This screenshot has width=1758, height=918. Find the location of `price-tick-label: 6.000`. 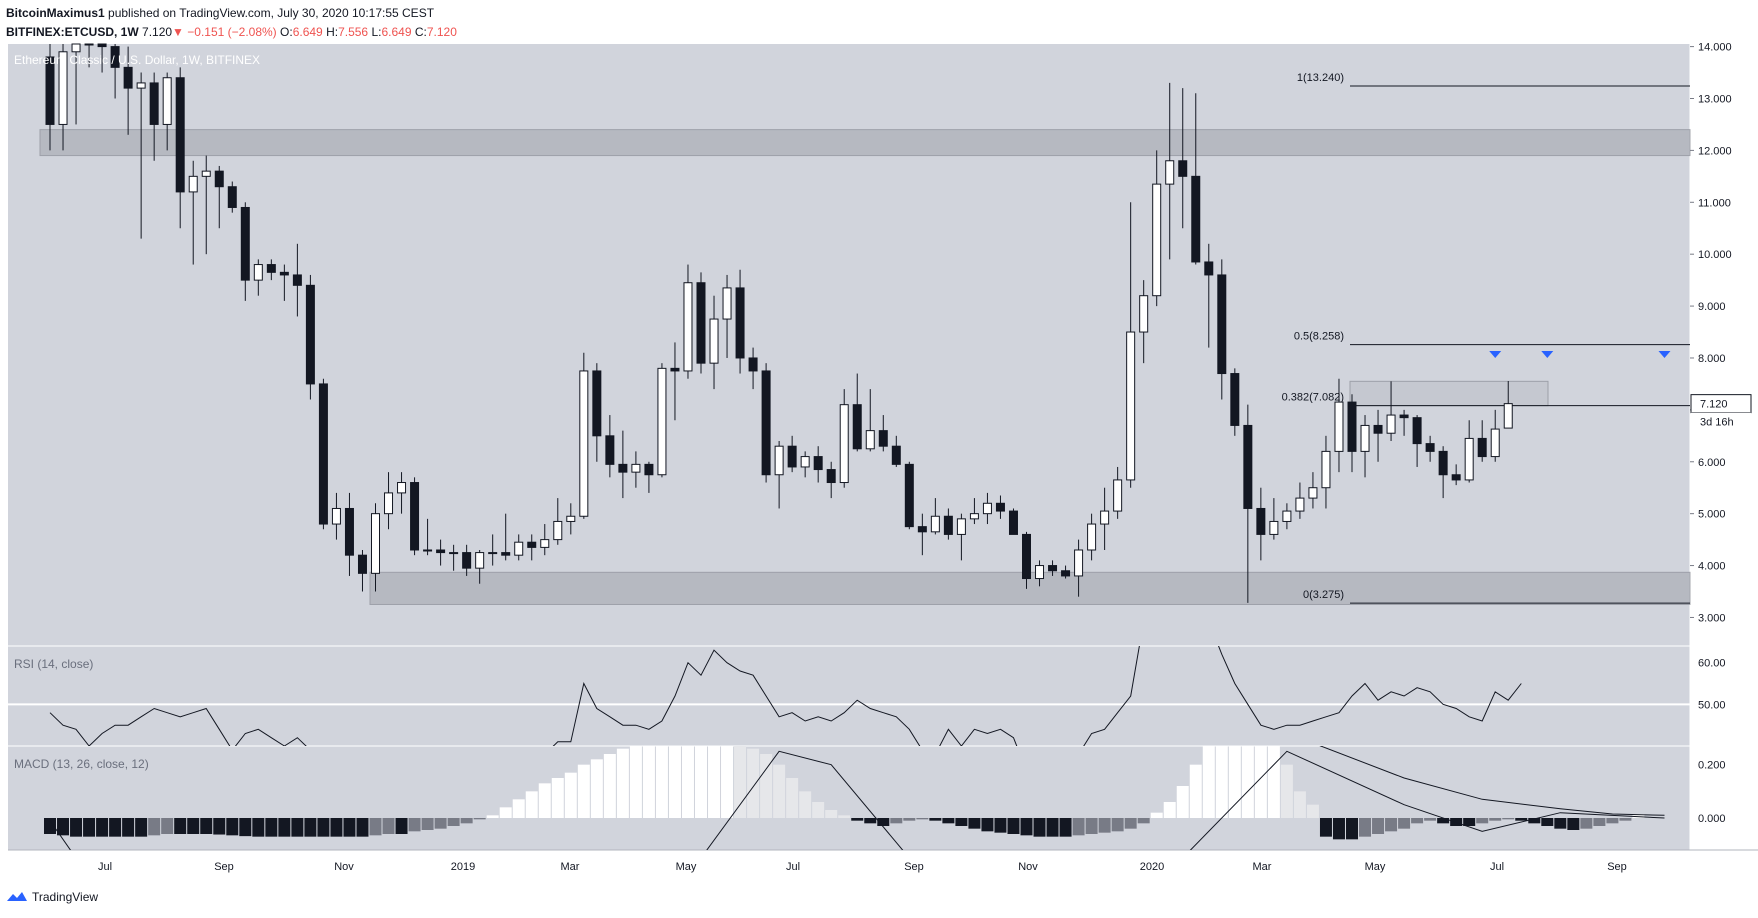

price-tick-label: 6.000 is located at coordinates (1712, 463).